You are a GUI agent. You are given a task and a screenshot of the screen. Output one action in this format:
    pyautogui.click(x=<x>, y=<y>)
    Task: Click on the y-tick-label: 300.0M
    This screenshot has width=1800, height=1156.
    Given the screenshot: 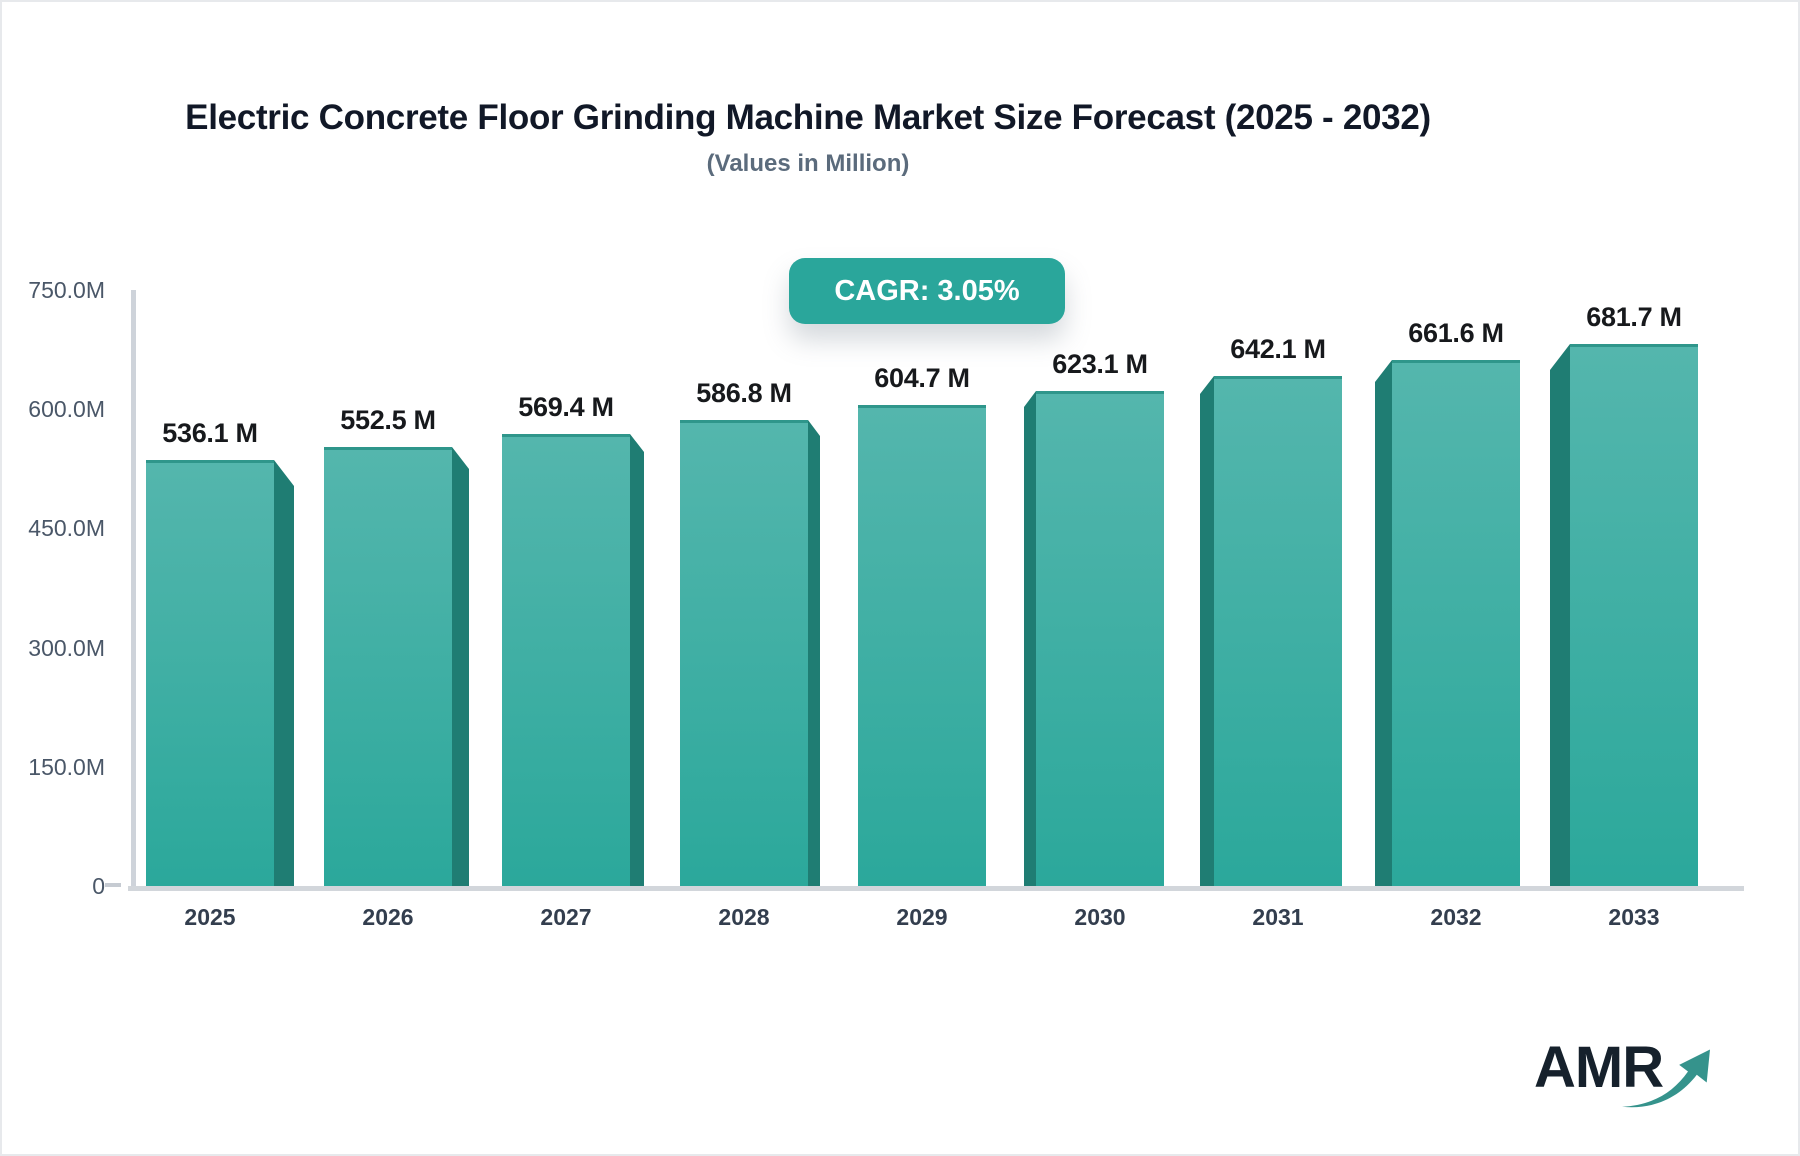 What is the action you would take?
    pyautogui.click(x=66, y=647)
    